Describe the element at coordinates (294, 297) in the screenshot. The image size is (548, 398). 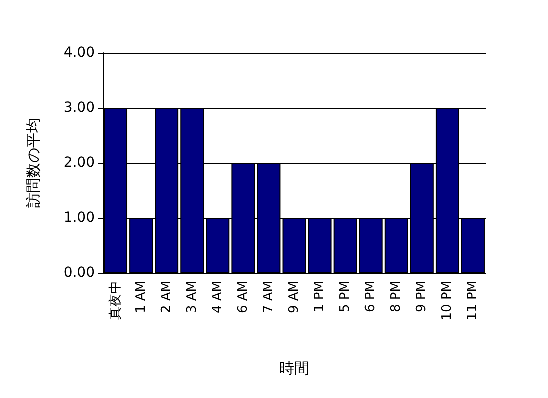
I see `x-tick-label: 9 AM` at that location.